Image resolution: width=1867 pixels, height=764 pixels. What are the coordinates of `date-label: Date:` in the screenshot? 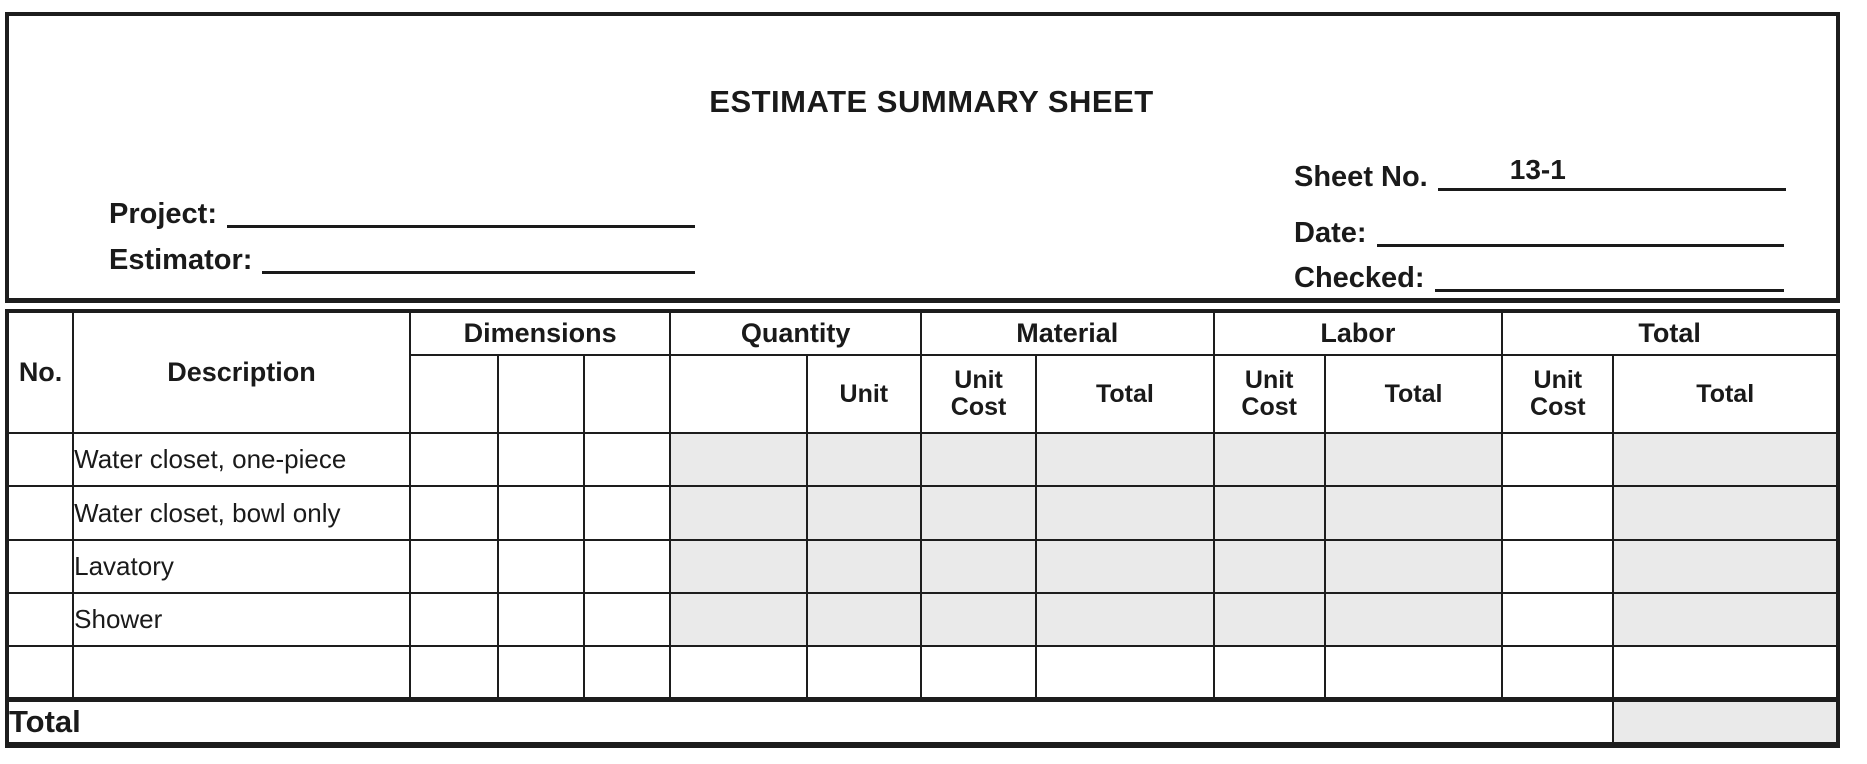 It's located at (1330, 233).